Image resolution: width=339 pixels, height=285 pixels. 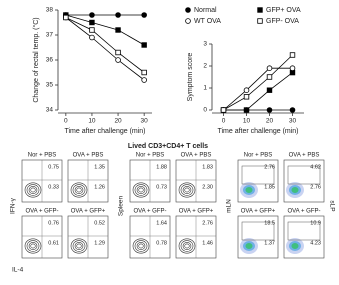 I want to click on gate-value: 1.46, so click(x=207, y=243).